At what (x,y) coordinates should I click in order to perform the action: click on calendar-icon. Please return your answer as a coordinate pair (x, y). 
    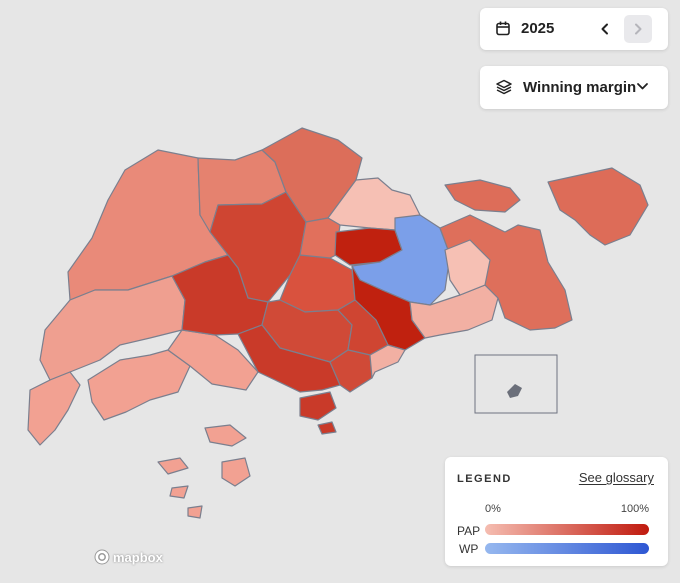
    Looking at the image, I should click on (503, 31).